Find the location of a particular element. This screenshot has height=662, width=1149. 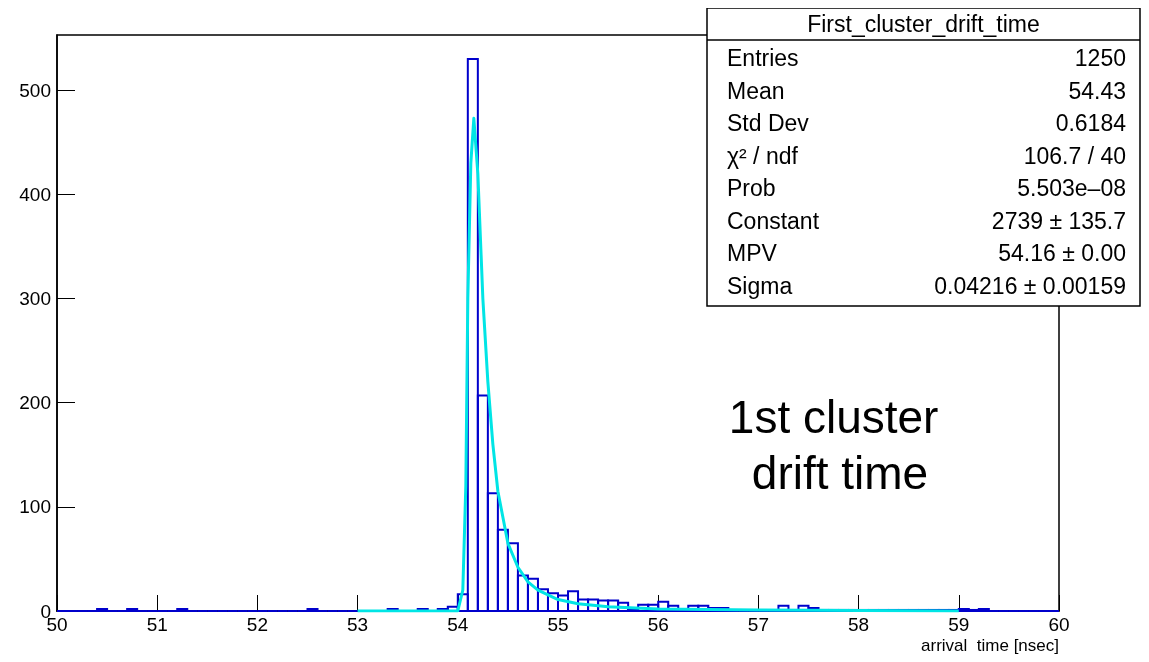

y-tick-label: 500 is located at coordinates (35, 90).